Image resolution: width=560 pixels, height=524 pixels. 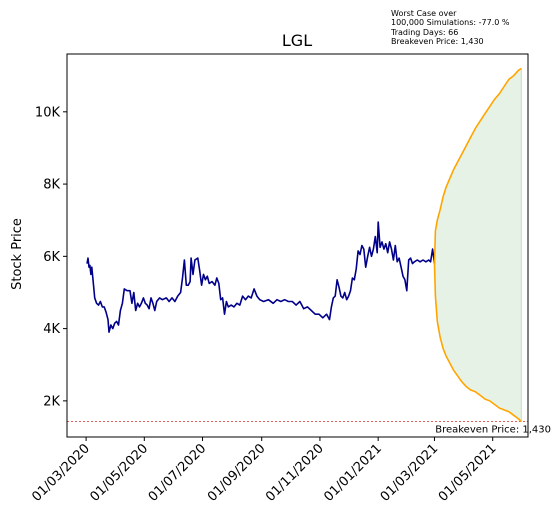 I want to click on lower-envelope-line, so click(x=477, y=343).